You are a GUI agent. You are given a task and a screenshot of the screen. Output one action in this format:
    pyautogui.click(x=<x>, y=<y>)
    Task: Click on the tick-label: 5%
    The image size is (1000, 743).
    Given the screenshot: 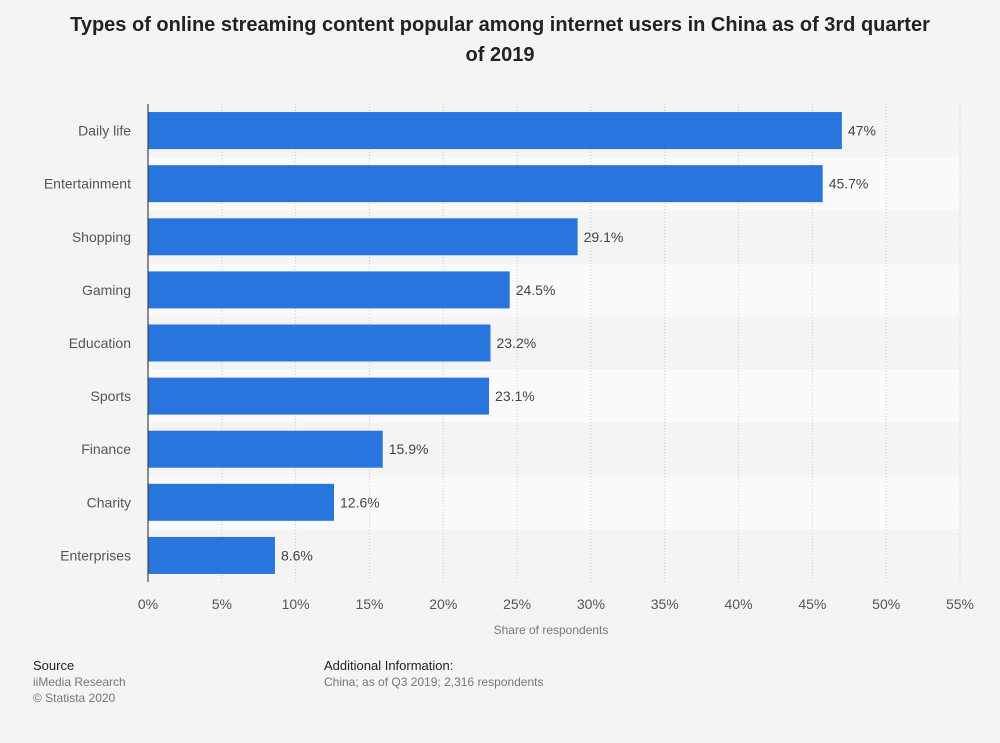 What is the action you would take?
    pyautogui.click(x=222, y=604)
    